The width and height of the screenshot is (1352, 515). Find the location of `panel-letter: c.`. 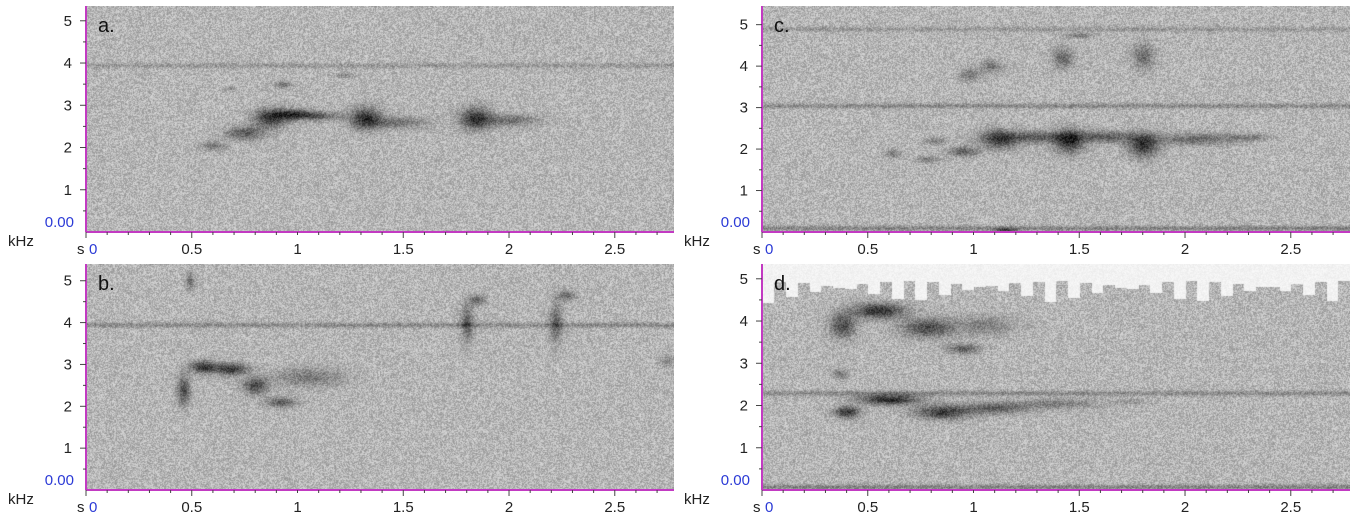

panel-letter: c. is located at coordinates (782, 26).